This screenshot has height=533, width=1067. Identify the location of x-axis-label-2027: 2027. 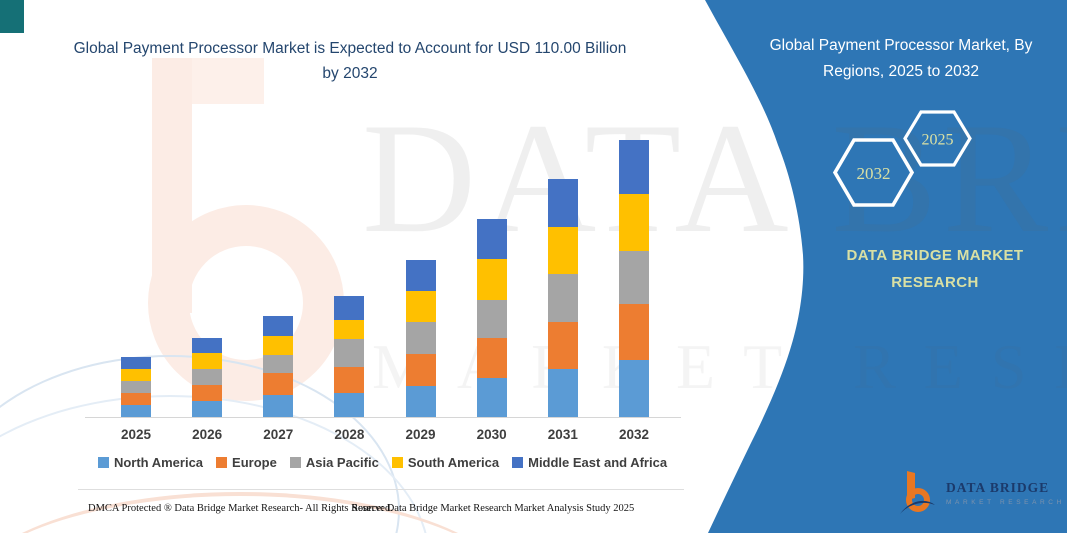
(278, 434).